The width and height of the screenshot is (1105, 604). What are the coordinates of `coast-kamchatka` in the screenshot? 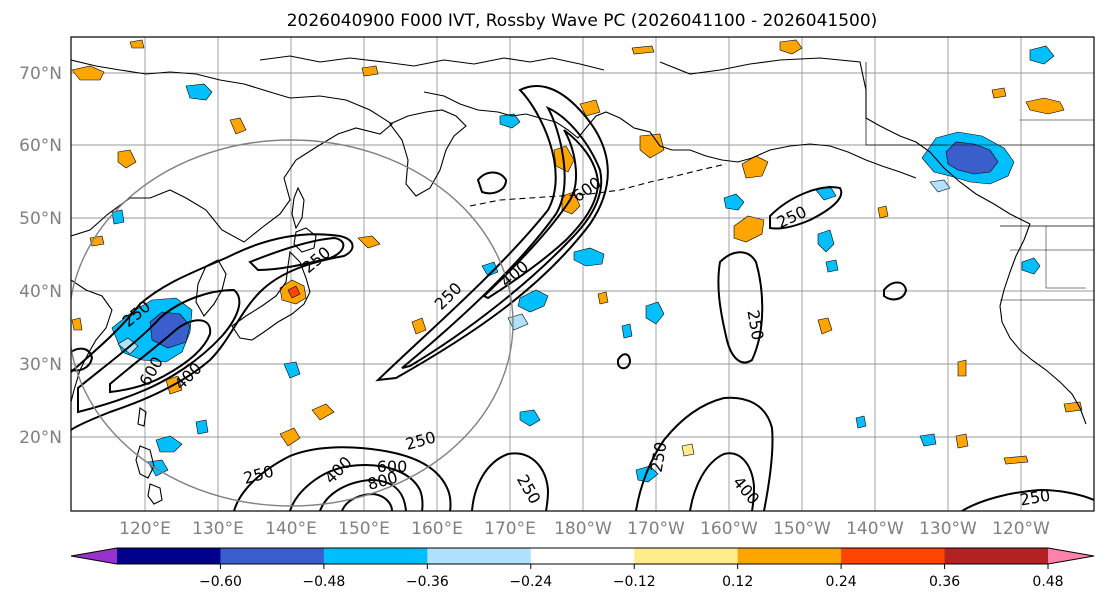 It's located at (428, 153).